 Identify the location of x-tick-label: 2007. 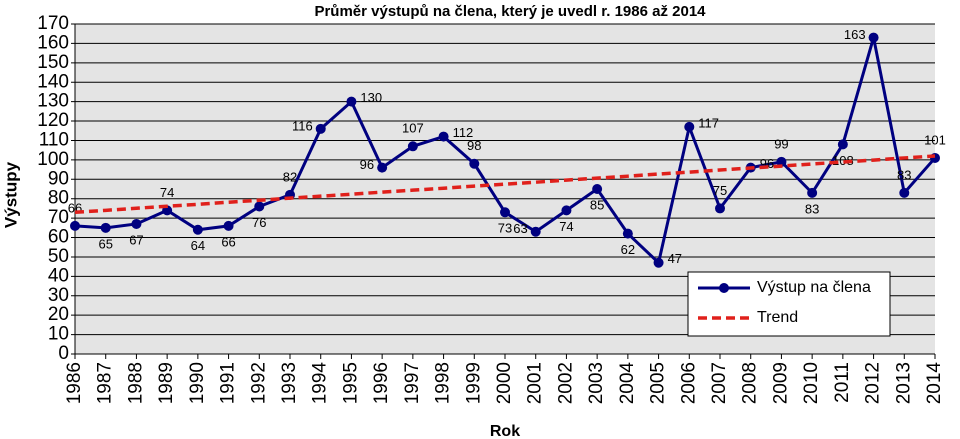
(719, 383).